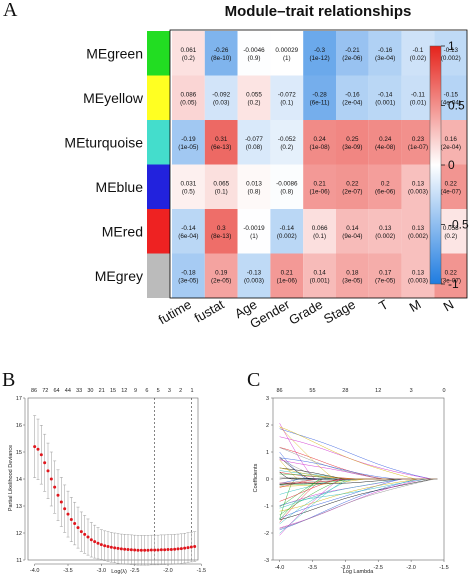 Image resolution: width=474 pixels, height=577 pixels. What do you see at coordinates (319, 191) in the screenshot?
I see `cell-pvalue: (1e-06)` at bounding box center [319, 191].